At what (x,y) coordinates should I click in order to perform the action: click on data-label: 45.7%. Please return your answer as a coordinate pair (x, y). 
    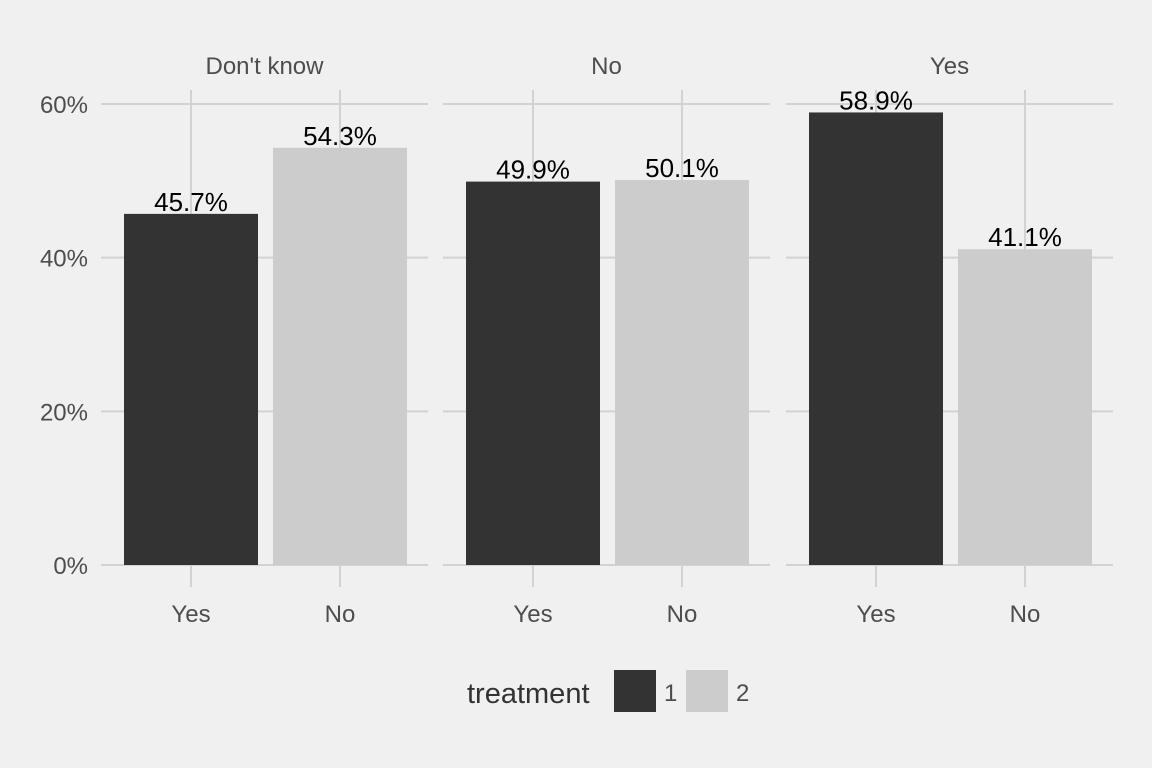
    Looking at the image, I should click on (191, 202).